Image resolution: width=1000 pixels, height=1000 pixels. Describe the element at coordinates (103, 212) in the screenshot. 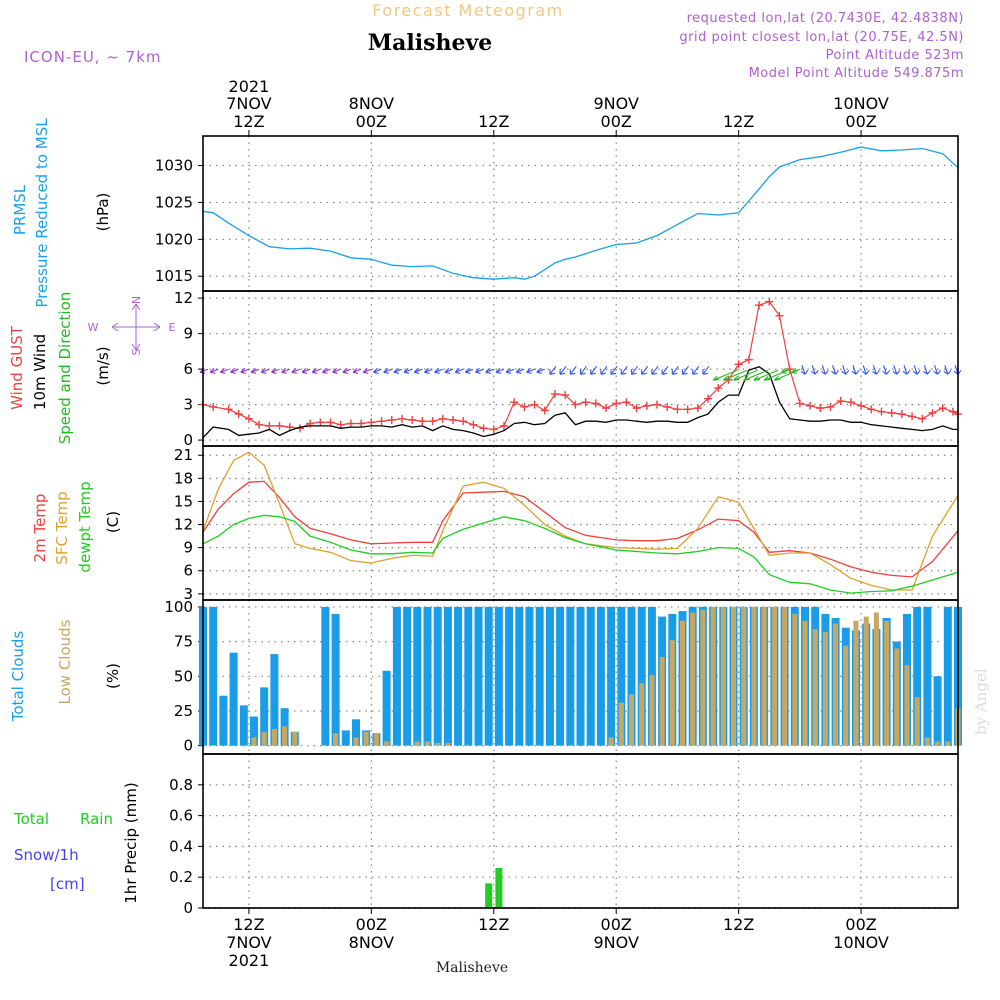

I see `hpa-unit-label: (hPa)` at that location.